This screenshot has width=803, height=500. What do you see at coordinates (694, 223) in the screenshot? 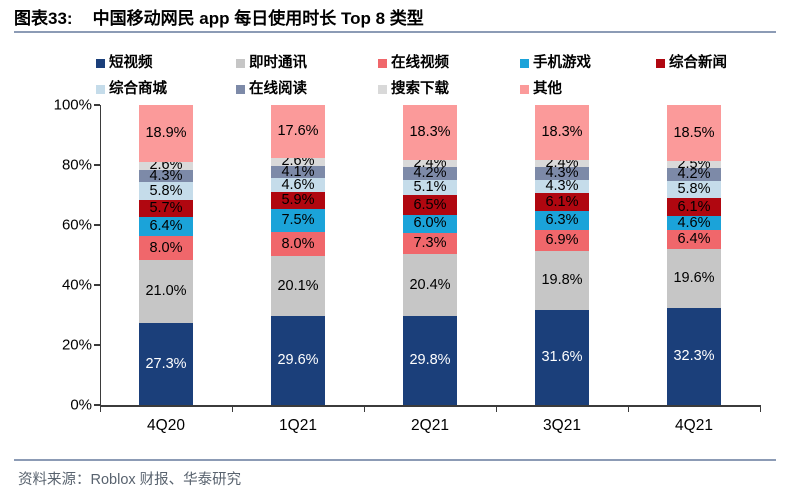
I see `bar-segment-手机游戏: 4.6%` at bounding box center [694, 223].